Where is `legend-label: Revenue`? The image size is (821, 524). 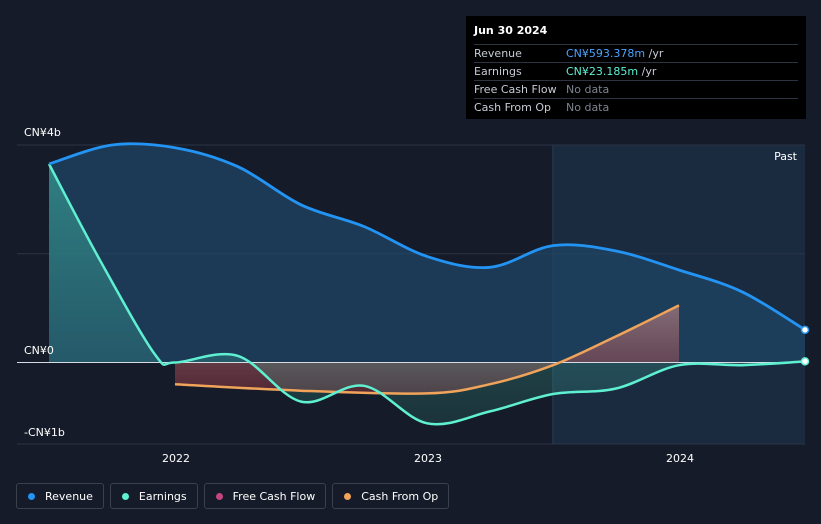 legend-label: Revenue is located at coordinates (69, 496).